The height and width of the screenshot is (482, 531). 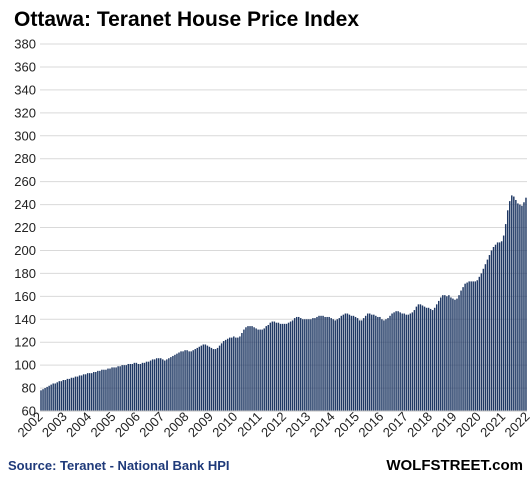 What do you see at coordinates (78, 424) in the screenshot?
I see `x-tick-label: 2004` at bounding box center [78, 424].